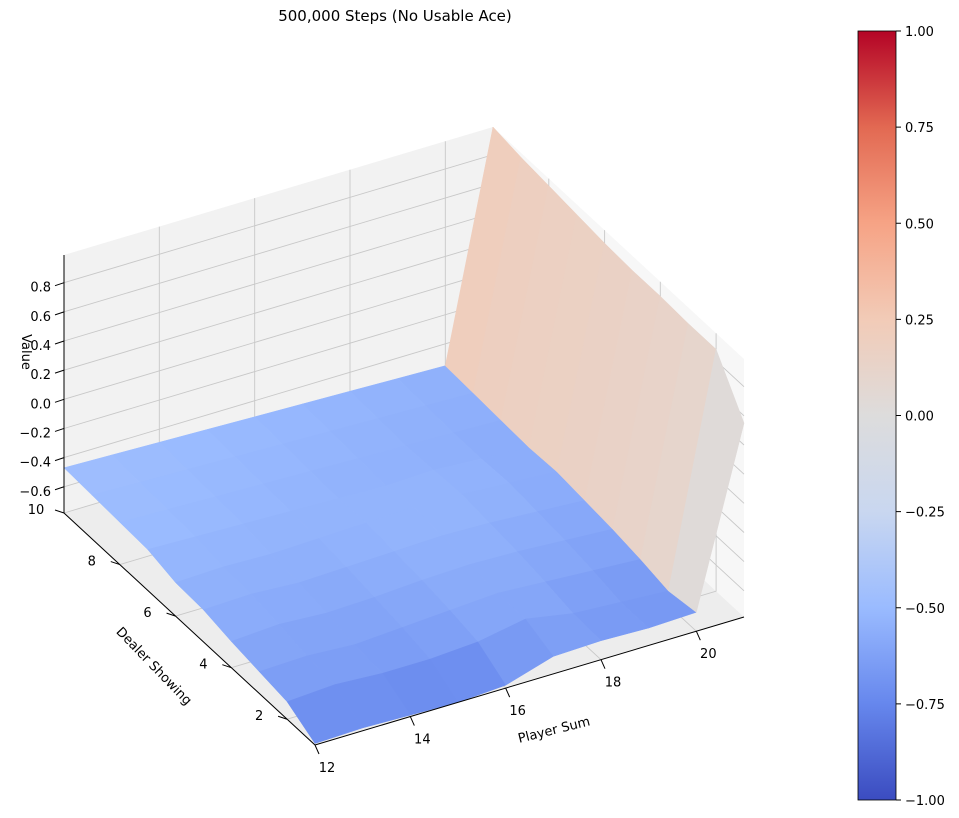 This screenshot has width=959, height=818. What do you see at coordinates (259, 716) in the screenshot?
I see `y-tick-label: 2` at bounding box center [259, 716].